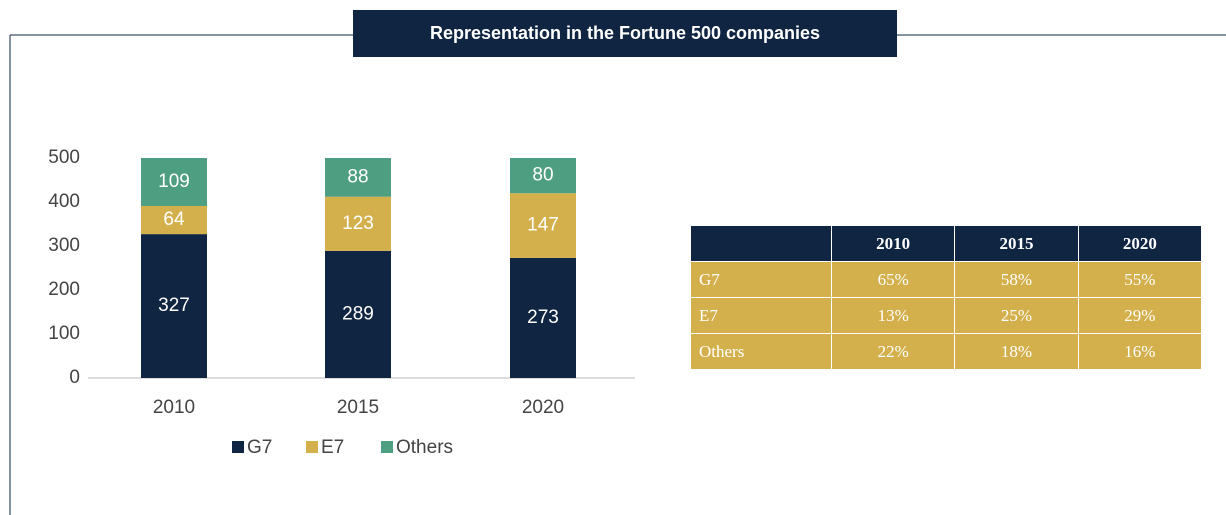  I want to click on table-cell: 25%, so click(1016, 315).